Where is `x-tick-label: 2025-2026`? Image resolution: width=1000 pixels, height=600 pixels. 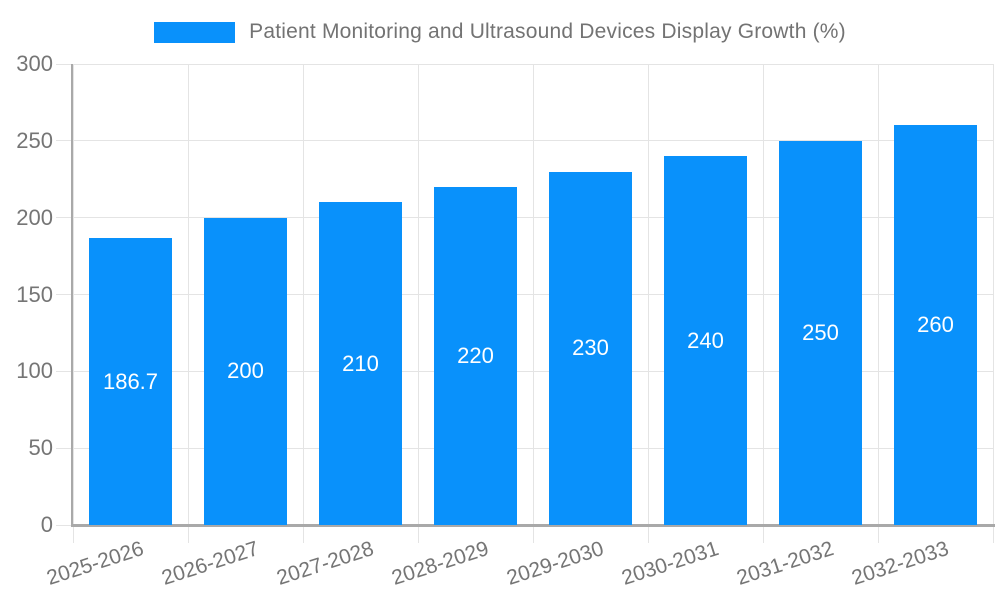 x-tick-label: 2025-2026 is located at coordinates (95, 563).